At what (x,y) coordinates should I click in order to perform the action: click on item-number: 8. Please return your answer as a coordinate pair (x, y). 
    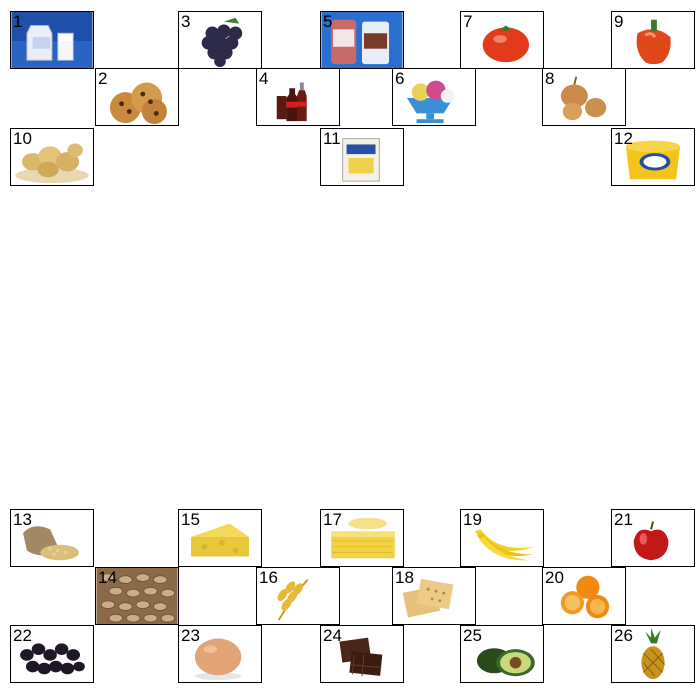
    Looking at the image, I should click on (550, 78).